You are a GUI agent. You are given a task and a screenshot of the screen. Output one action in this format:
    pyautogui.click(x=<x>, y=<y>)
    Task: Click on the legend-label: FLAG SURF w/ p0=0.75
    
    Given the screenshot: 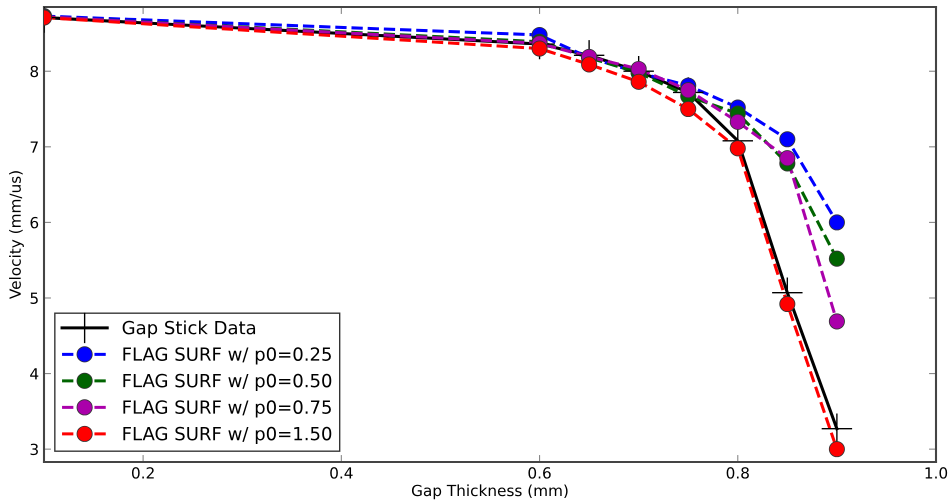 What is the action you would take?
    pyautogui.click(x=227, y=409)
    